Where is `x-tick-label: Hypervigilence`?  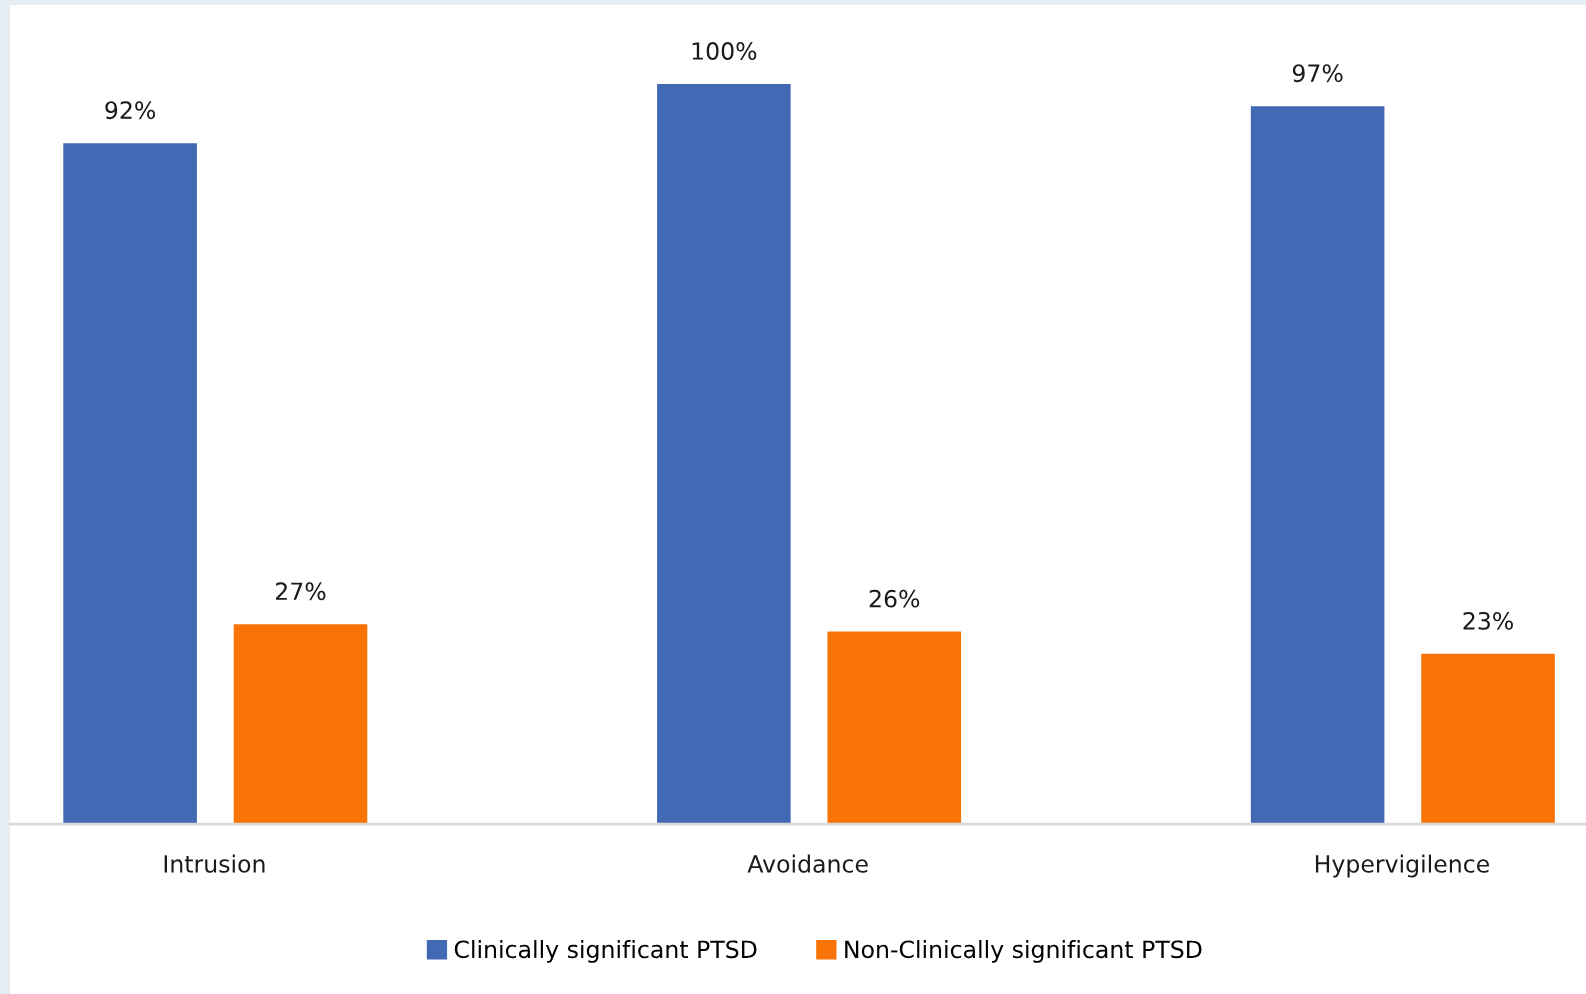 x-tick-label: Hypervigilence is located at coordinates (1402, 866).